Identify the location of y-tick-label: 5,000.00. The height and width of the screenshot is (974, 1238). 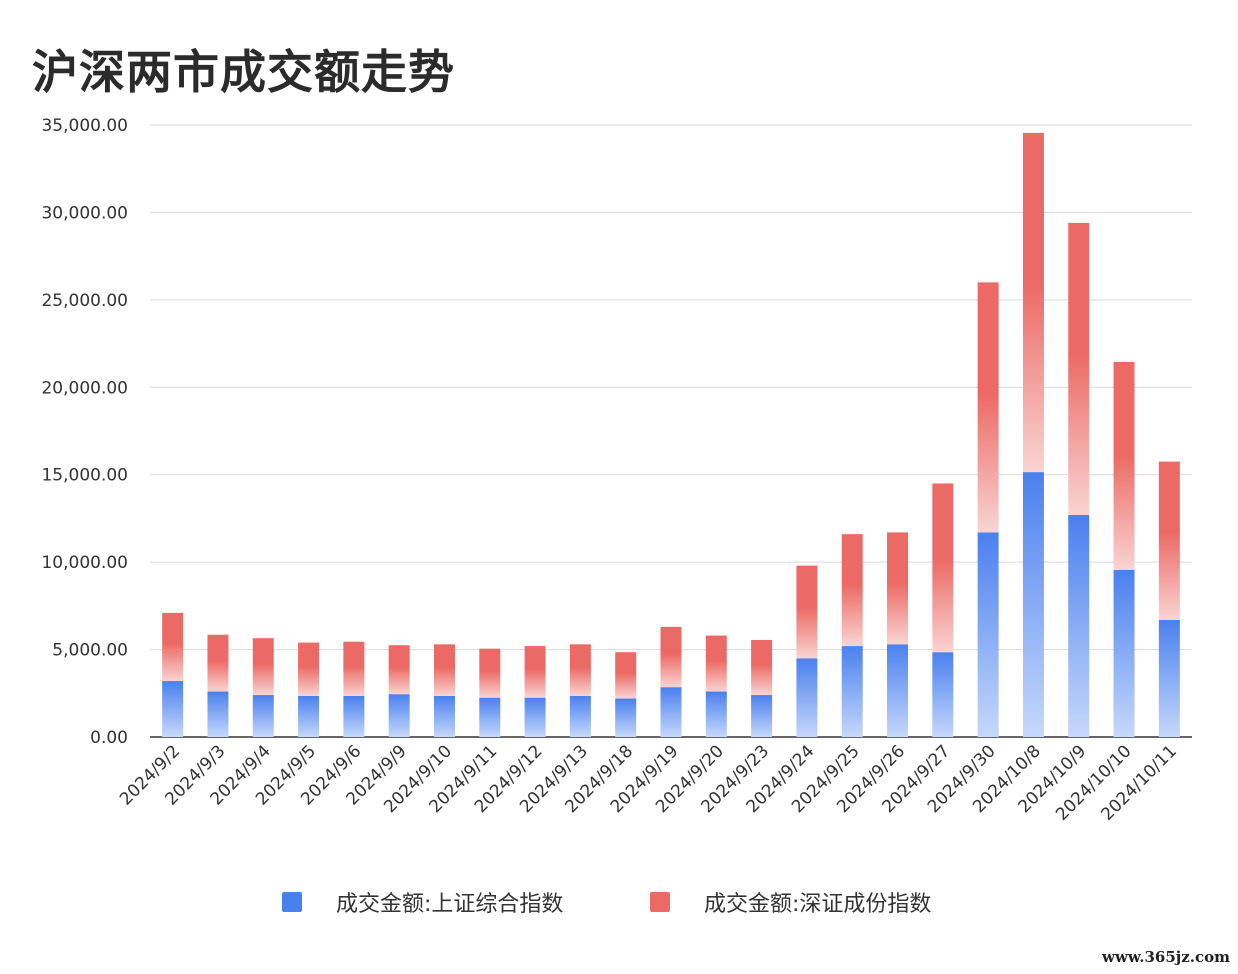
(90, 651).